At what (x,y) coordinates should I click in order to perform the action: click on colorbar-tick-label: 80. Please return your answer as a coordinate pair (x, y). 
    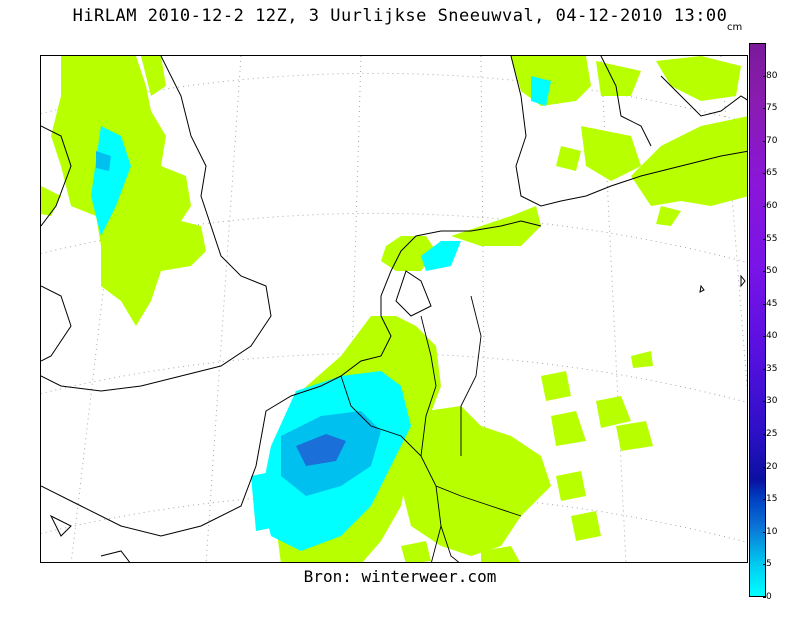
    Looking at the image, I should click on (770, 75).